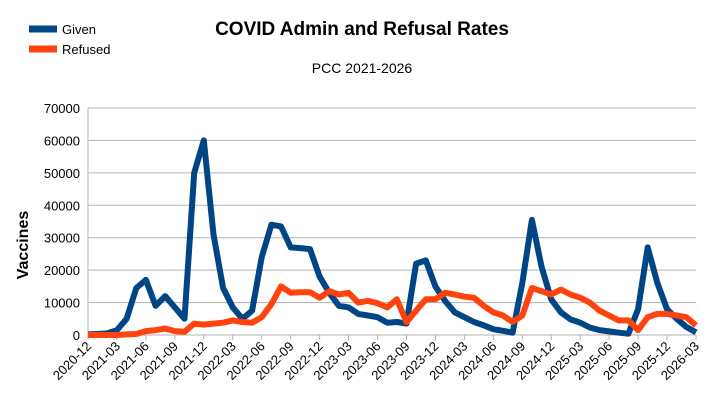 The height and width of the screenshot is (408, 726). Describe the element at coordinates (86, 49) in the screenshot. I see `legend-label-refused: Refused` at that location.